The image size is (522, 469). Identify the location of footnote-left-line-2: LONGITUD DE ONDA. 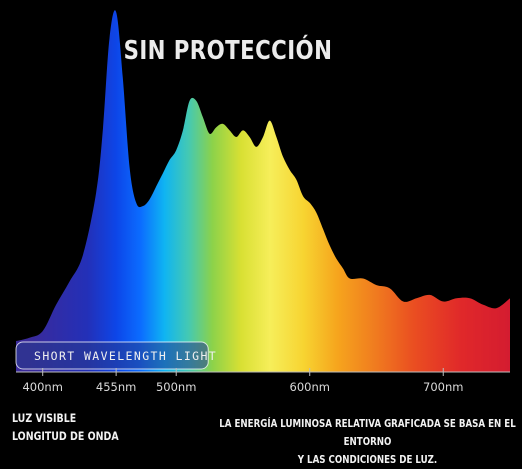
(65, 436).